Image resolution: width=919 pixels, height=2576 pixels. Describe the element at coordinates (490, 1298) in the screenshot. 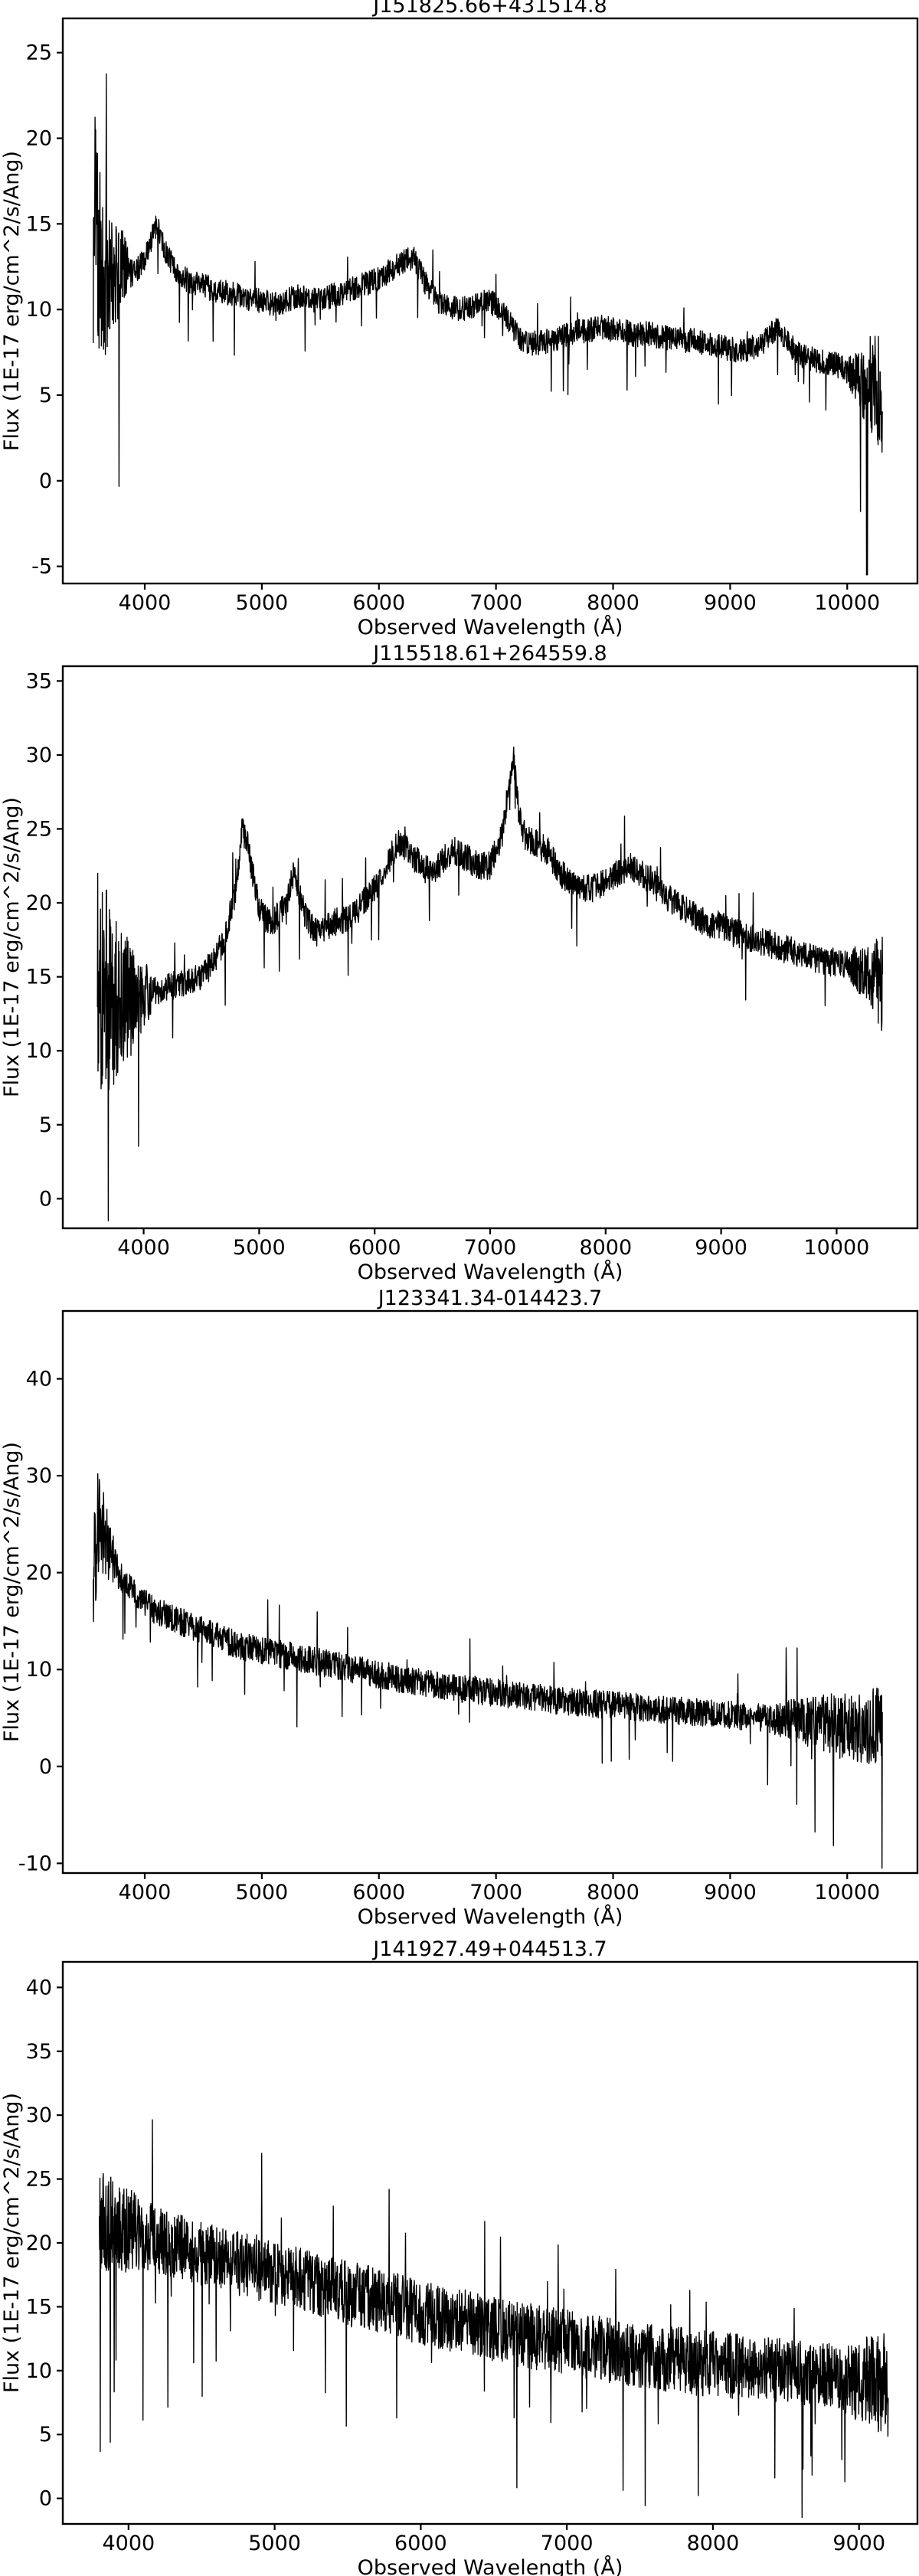

I see `chart-title: J123341.34-014423.7` at that location.